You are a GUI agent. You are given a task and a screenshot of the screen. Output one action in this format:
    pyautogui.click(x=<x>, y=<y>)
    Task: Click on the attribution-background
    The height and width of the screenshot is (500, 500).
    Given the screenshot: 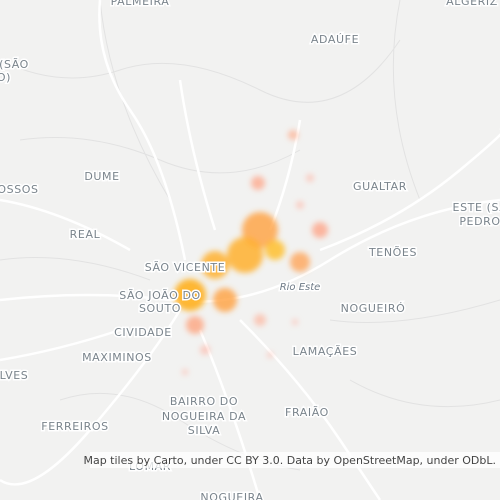 What is the action you would take?
    pyautogui.click(x=295, y=460)
    